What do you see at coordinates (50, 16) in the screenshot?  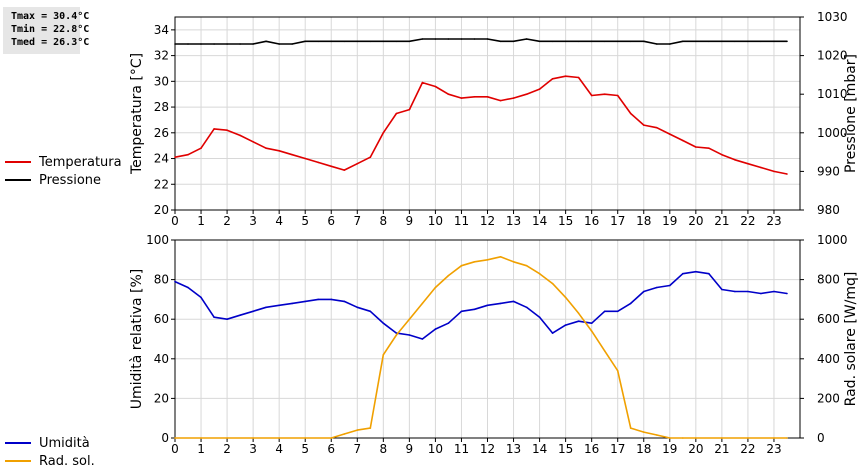 I see `stat-tmax: Tmax = 30.4°C` at bounding box center [50, 16].